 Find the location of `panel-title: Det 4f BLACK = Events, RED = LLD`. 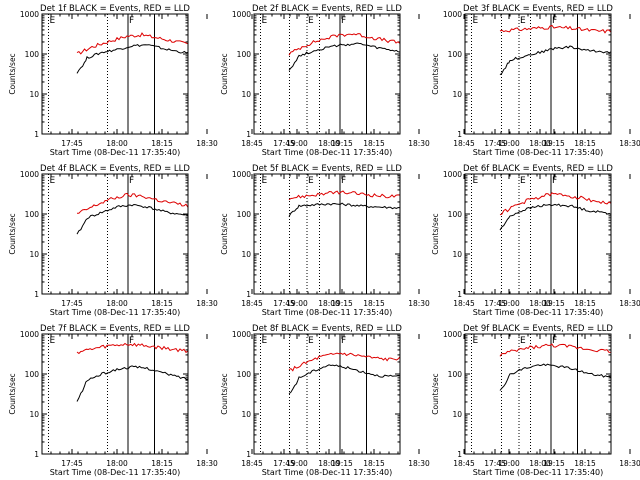

panel-title: Det 4f BLACK = Events, RED = LLD is located at coordinates (115, 169).